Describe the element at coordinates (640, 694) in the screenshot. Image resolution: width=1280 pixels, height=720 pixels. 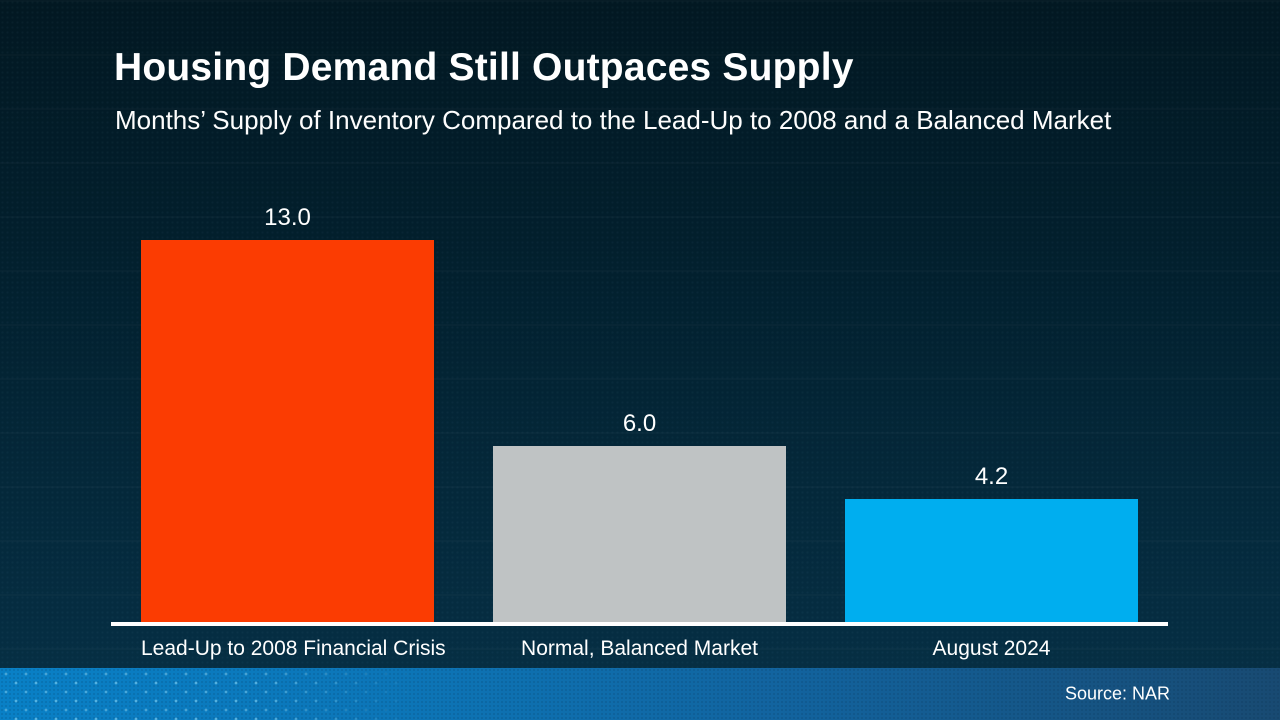
I see `footer-band: Source: NAR` at that location.